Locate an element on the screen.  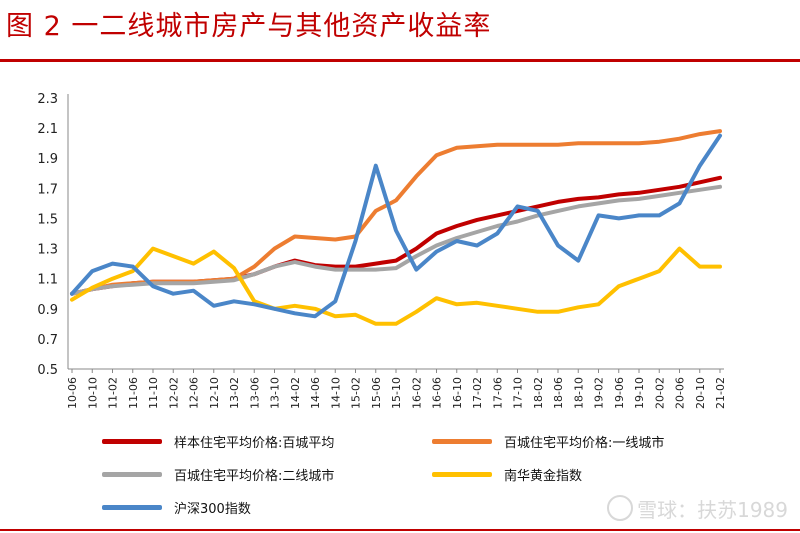
watermark: 雪球：扶苏1989 is located at coordinates (697, 508).